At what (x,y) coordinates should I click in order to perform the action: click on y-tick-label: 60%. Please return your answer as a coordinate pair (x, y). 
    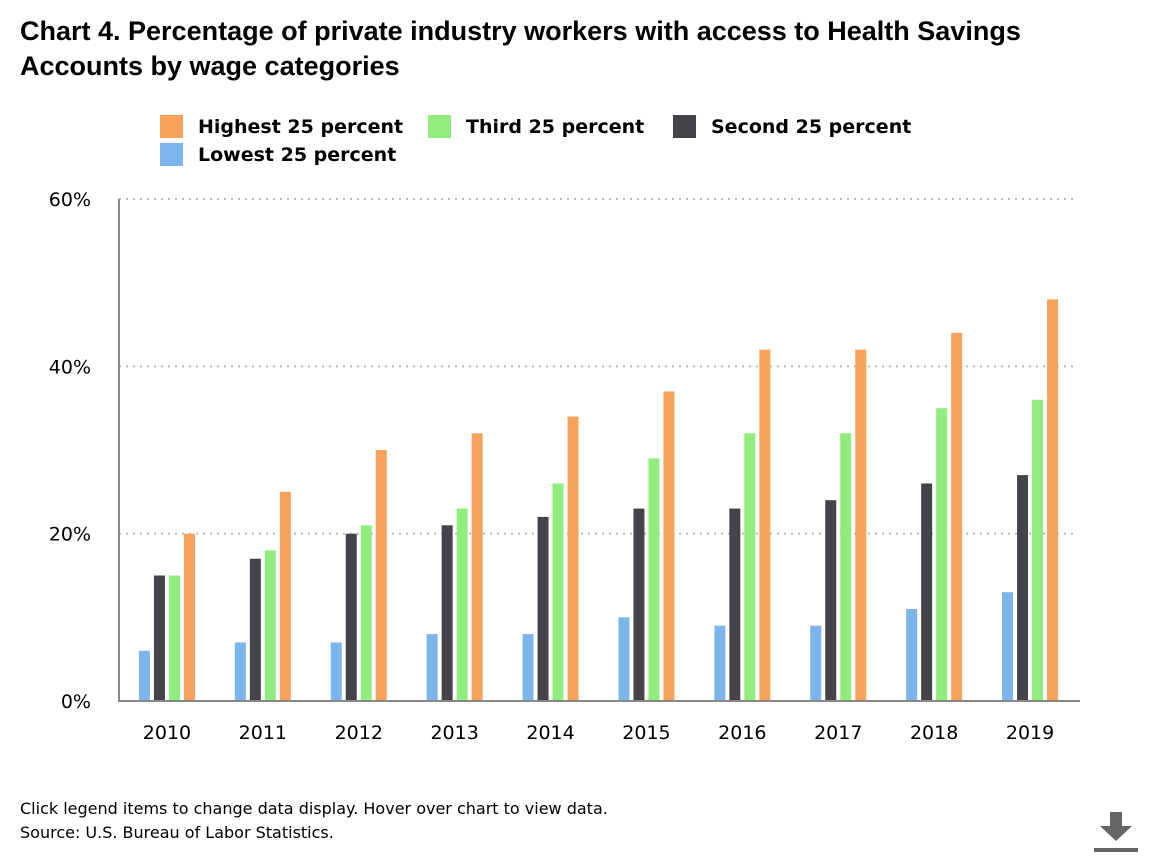
    Looking at the image, I should click on (70, 200).